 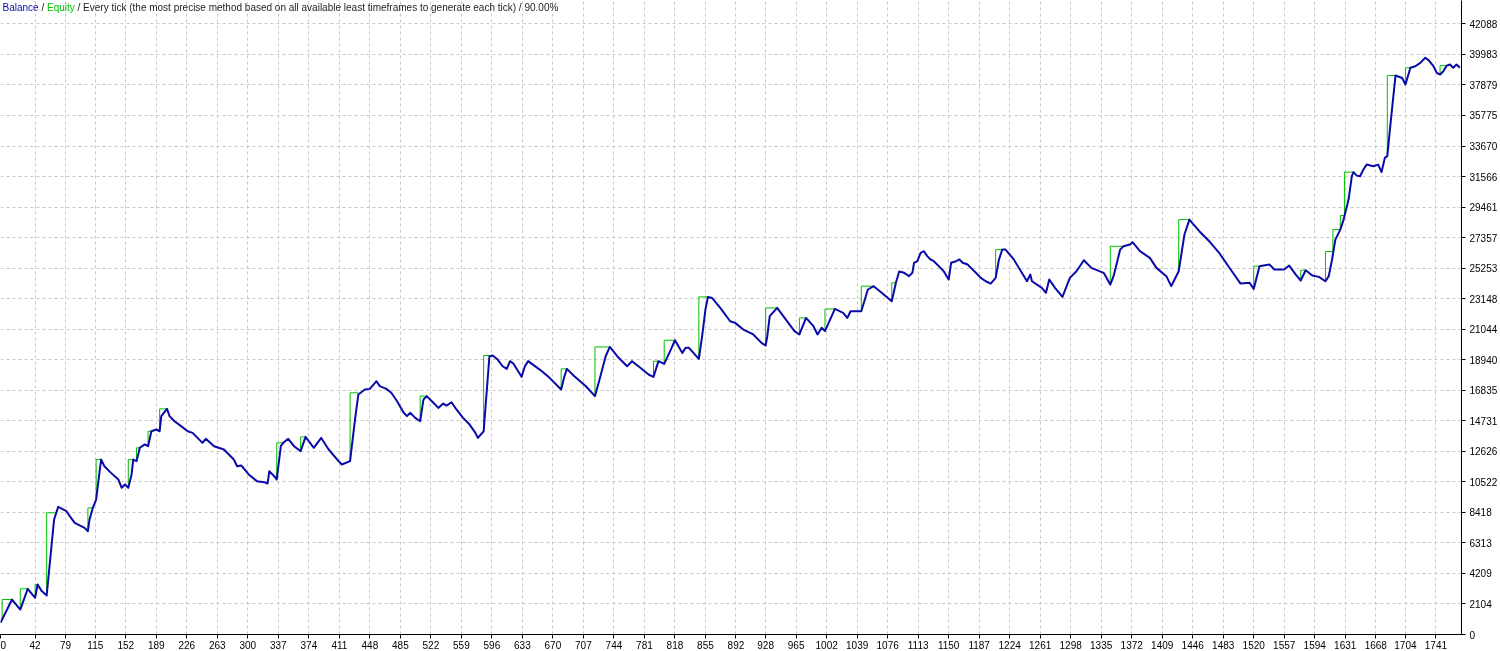 What do you see at coordinates (21, 7) in the screenshot?
I see `text: Balance` at bounding box center [21, 7].